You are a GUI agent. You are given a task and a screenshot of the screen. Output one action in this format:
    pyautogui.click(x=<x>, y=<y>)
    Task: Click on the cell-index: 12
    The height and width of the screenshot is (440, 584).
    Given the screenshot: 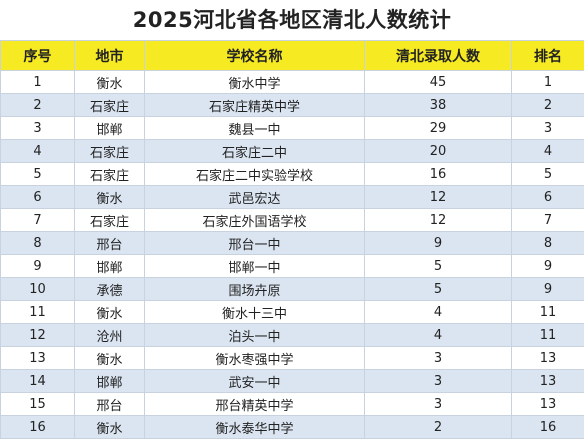 What is the action you would take?
    pyautogui.click(x=37, y=335)
    